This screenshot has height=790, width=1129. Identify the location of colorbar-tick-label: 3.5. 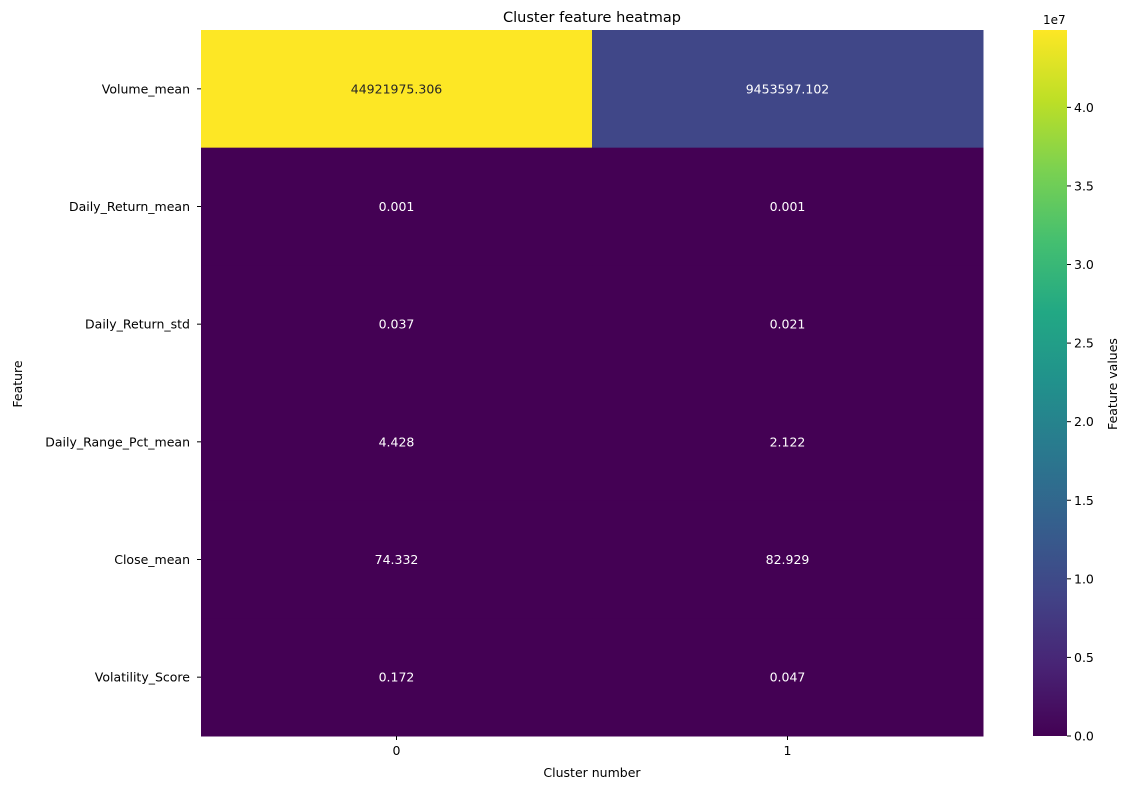
(1084, 185).